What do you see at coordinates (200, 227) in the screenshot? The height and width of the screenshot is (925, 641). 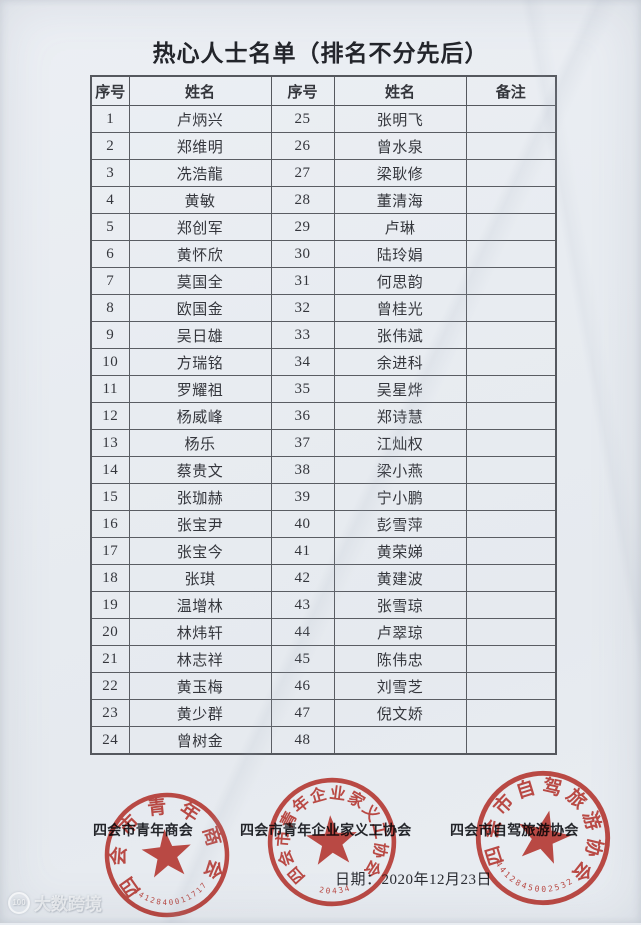 I see `name-cell-left: 郑创军` at bounding box center [200, 227].